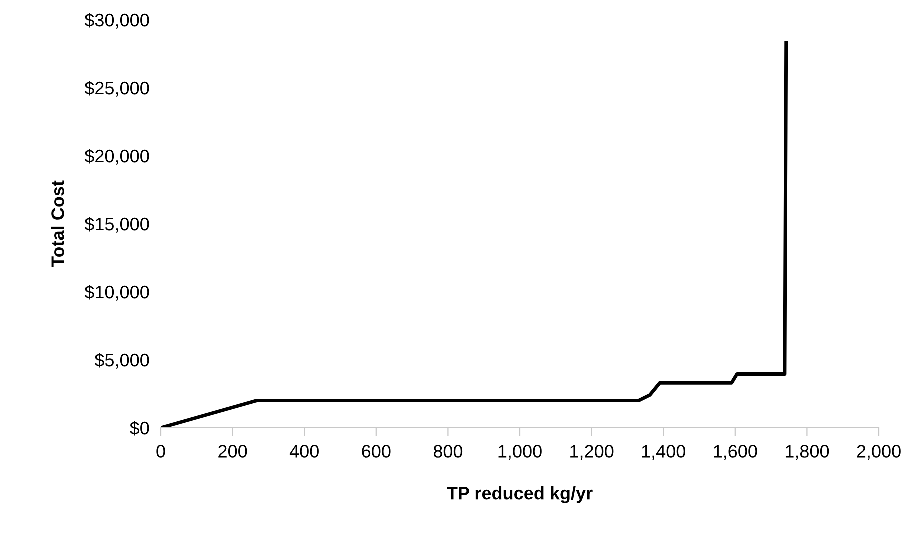 The height and width of the screenshot is (536, 909). What do you see at coordinates (117, 225) in the screenshot?
I see `y-tick-label: $15,000` at bounding box center [117, 225].